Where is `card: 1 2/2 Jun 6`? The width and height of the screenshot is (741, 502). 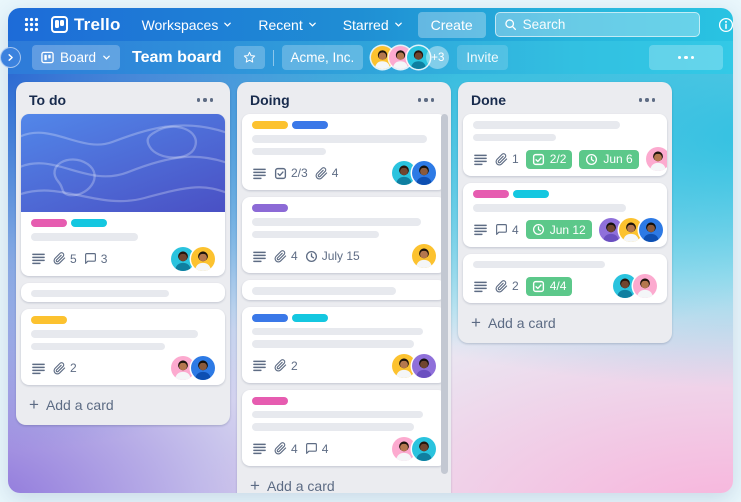 card: 1 2/2 Jun 6 is located at coordinates (565, 145).